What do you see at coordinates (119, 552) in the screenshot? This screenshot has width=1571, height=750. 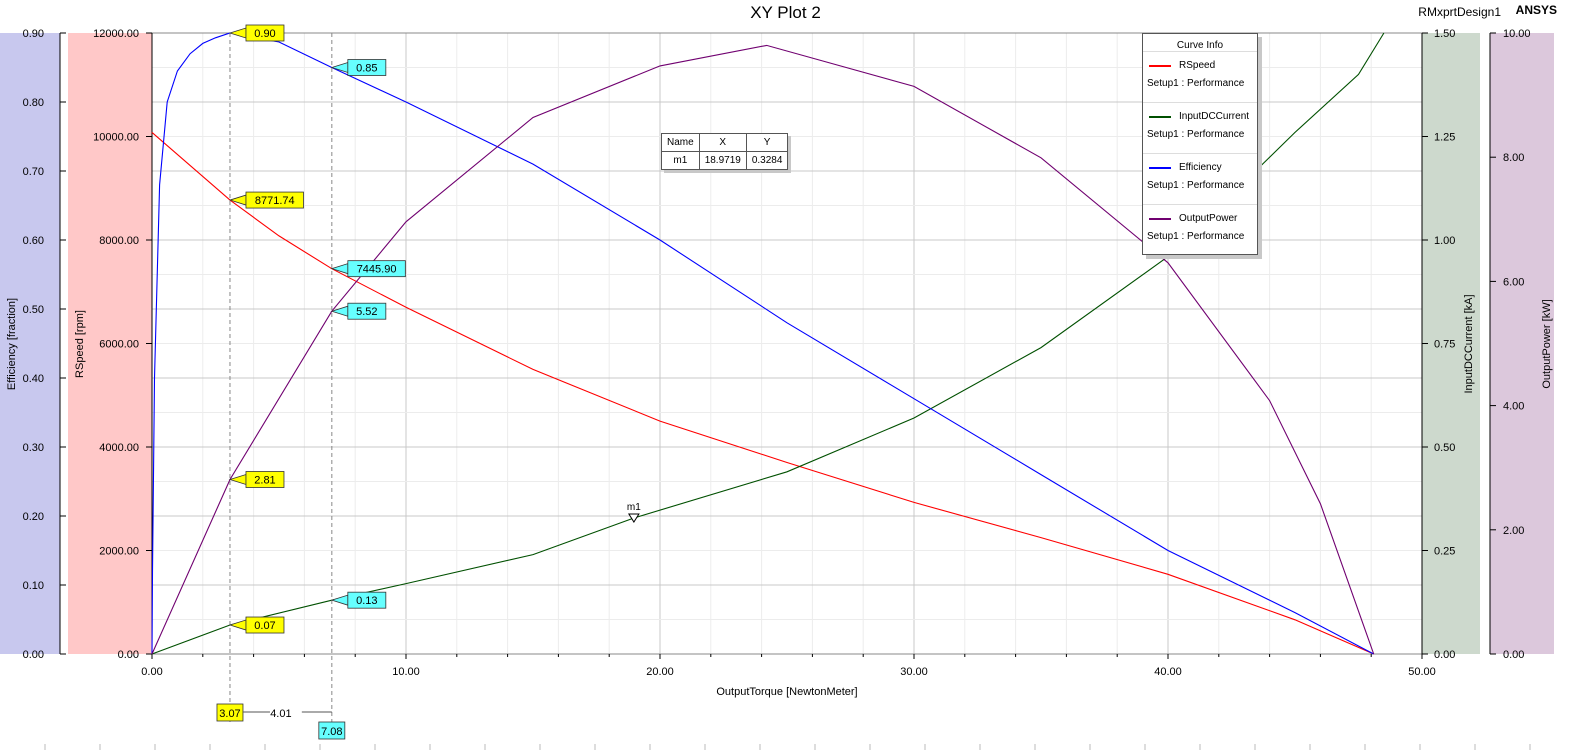 I see `rspeed-tick-label: 2000.00` at bounding box center [119, 552].